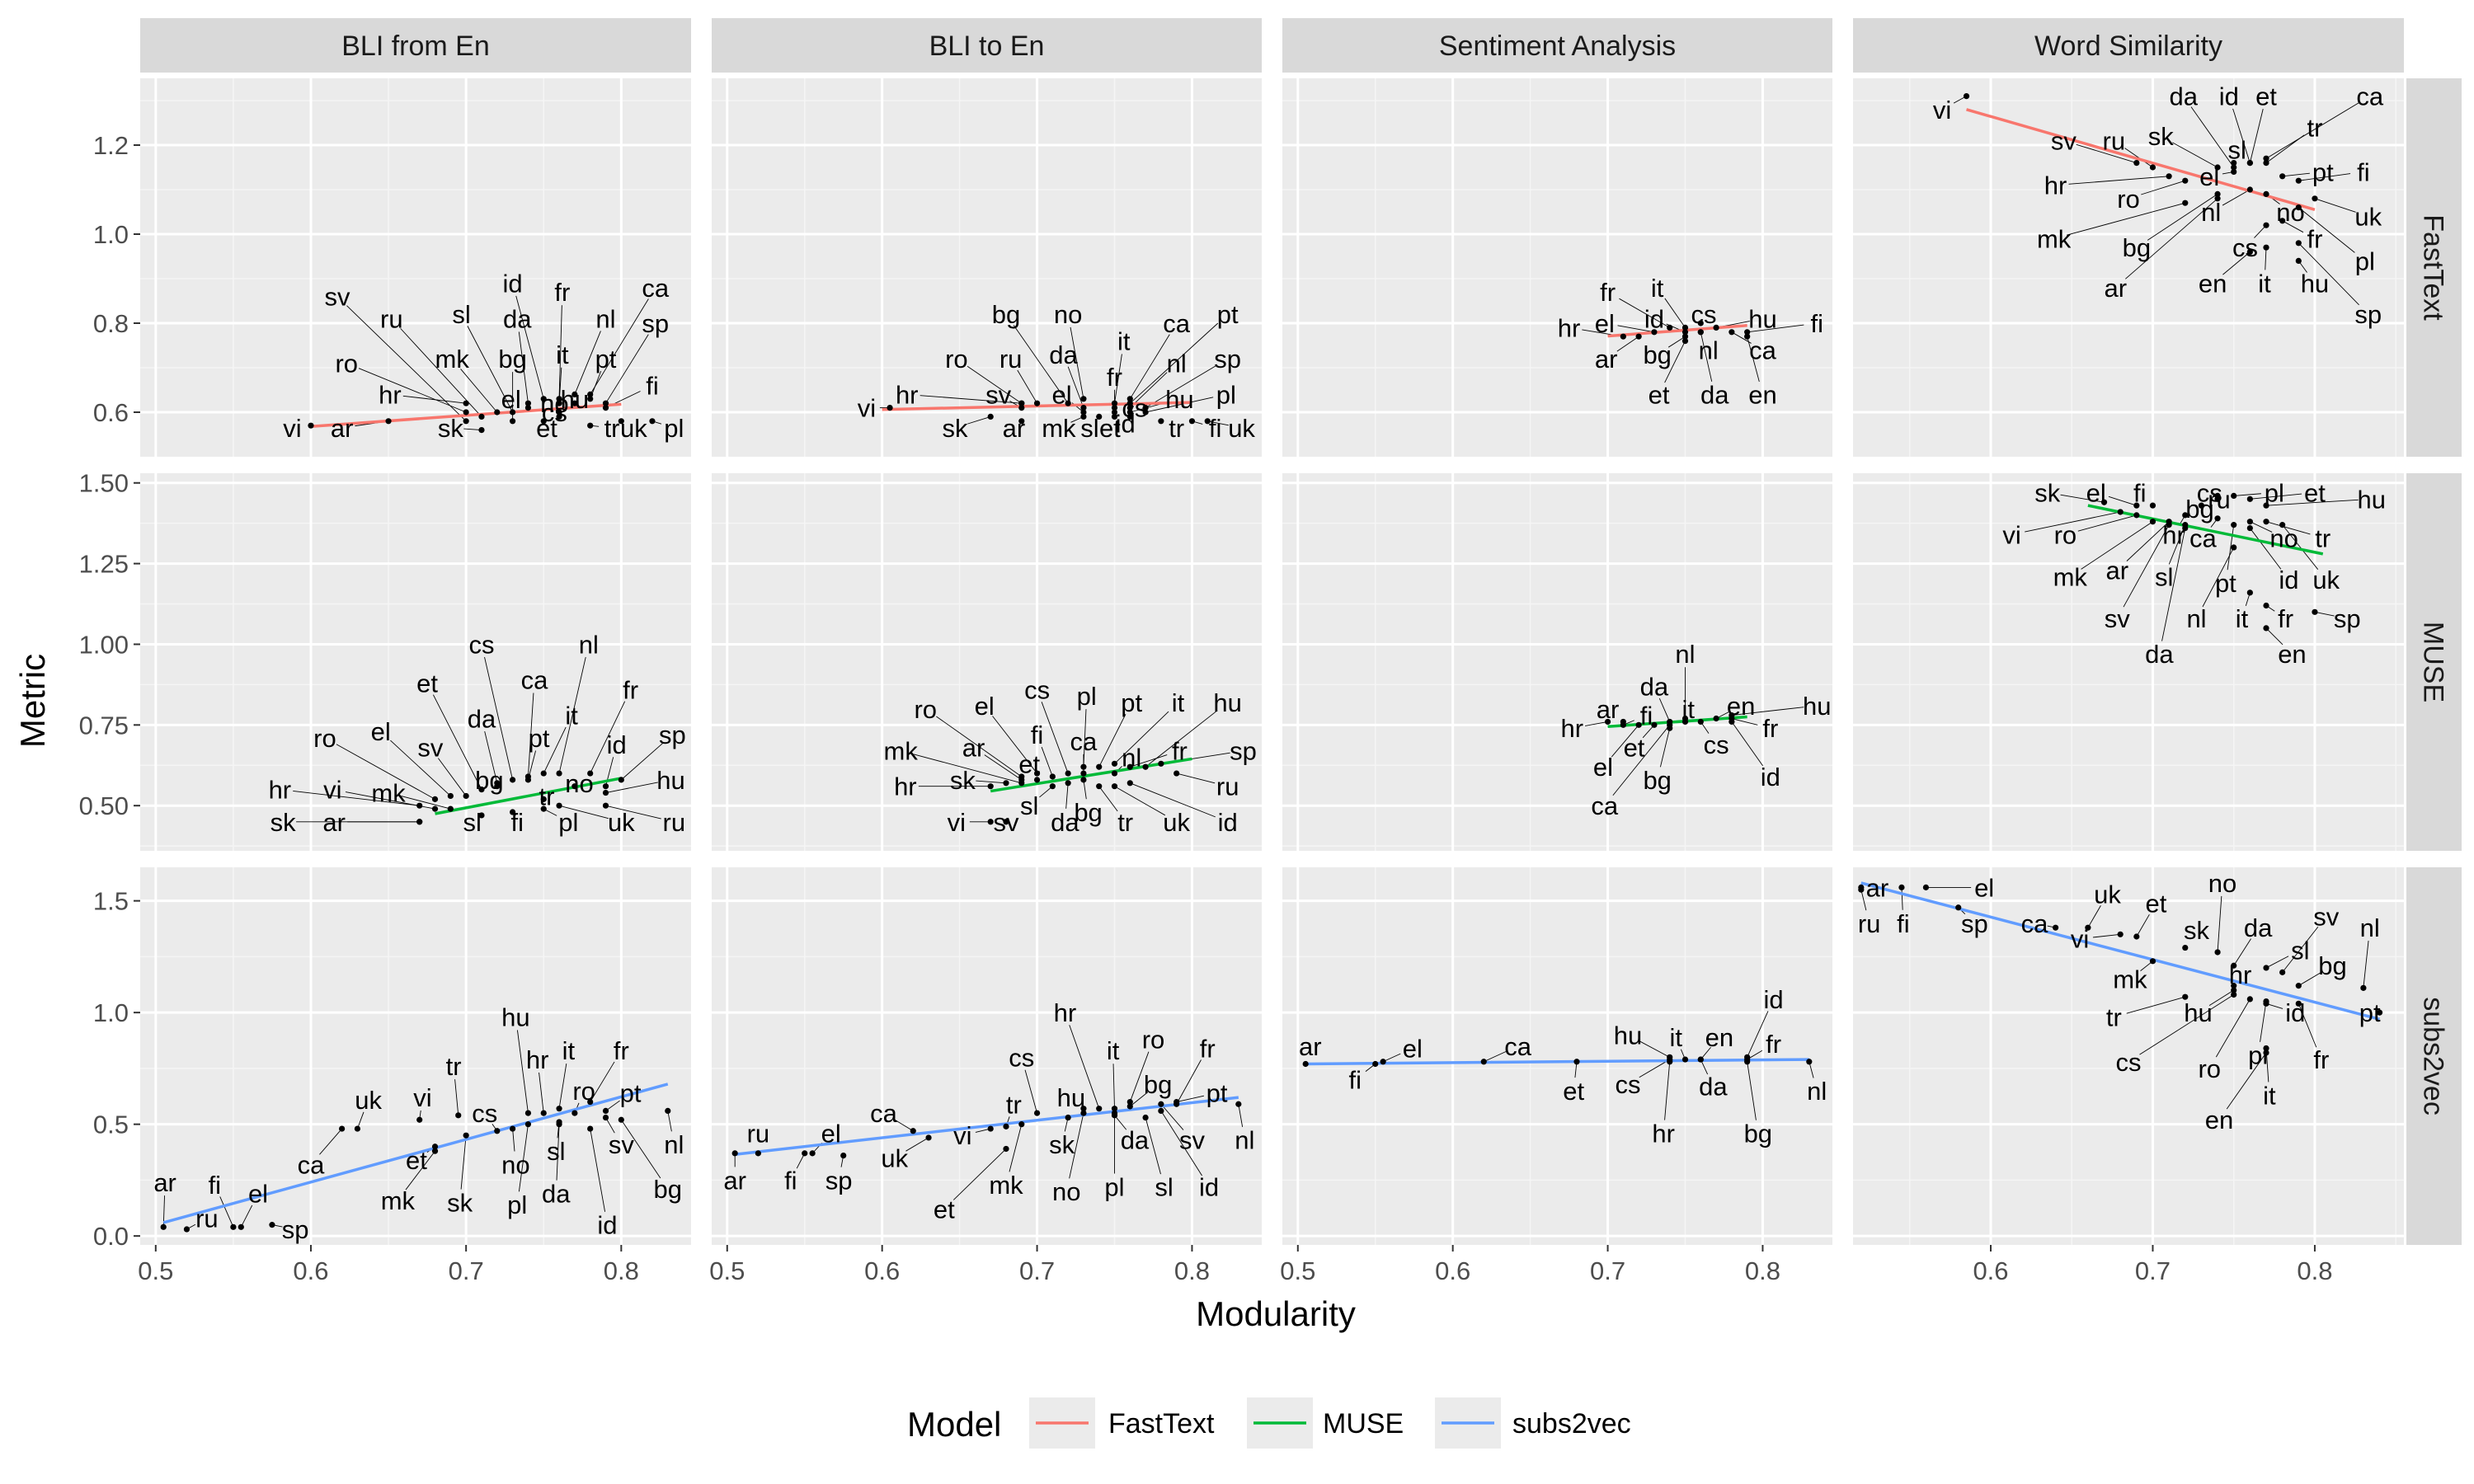 This screenshot has width=2474, height=1484. What do you see at coordinates (2433, 267) in the screenshot?
I see `row-strip-label: FastText` at bounding box center [2433, 267].